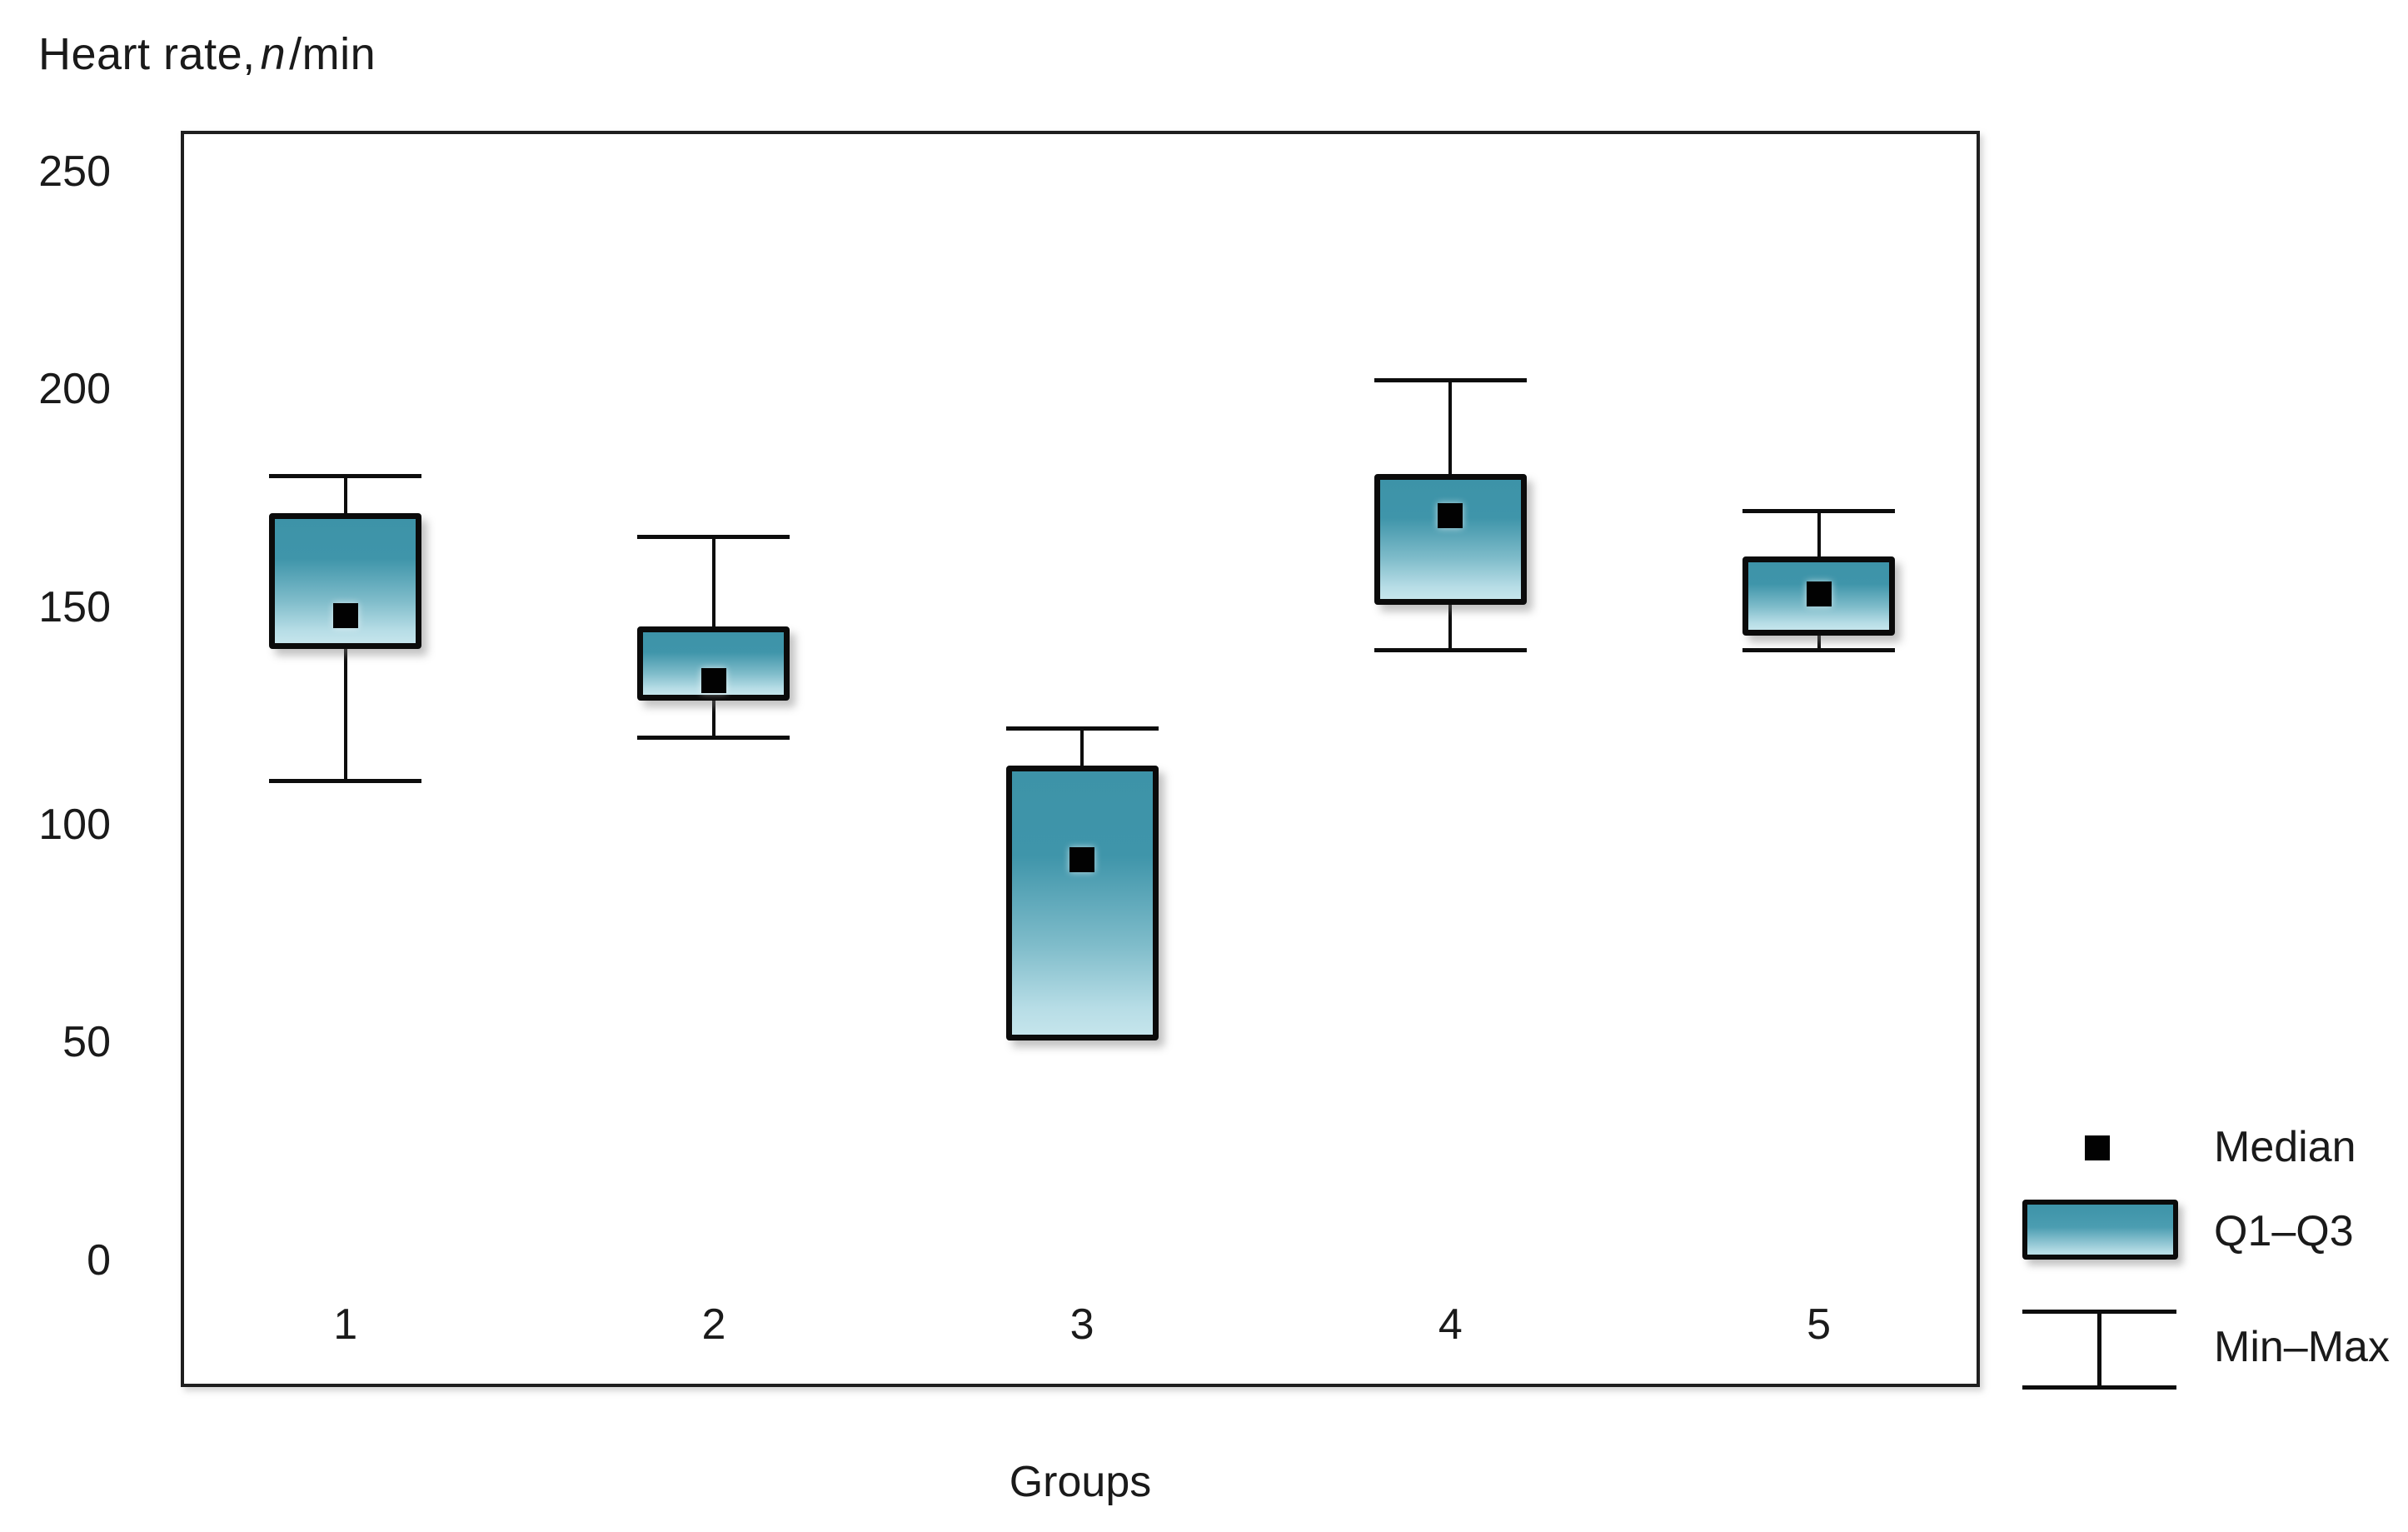 The image size is (2408, 1532). I want to click on minmax-legend-icon, so click(2099, 1350).